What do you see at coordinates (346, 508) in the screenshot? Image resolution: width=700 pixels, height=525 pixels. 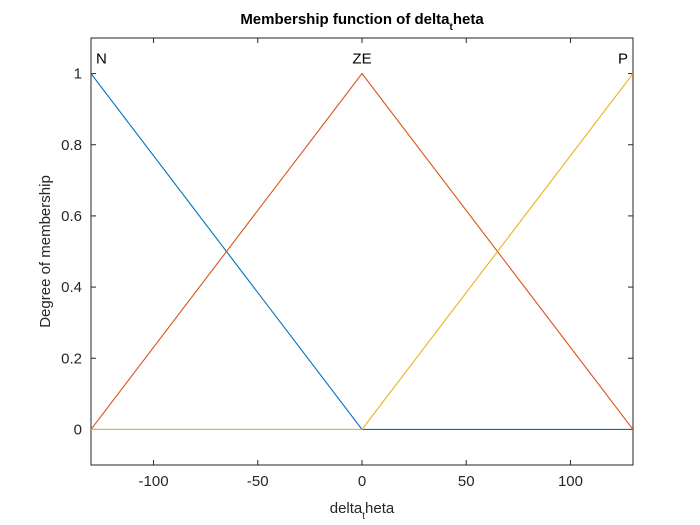 I see `x-axis-label-main: delta` at bounding box center [346, 508].